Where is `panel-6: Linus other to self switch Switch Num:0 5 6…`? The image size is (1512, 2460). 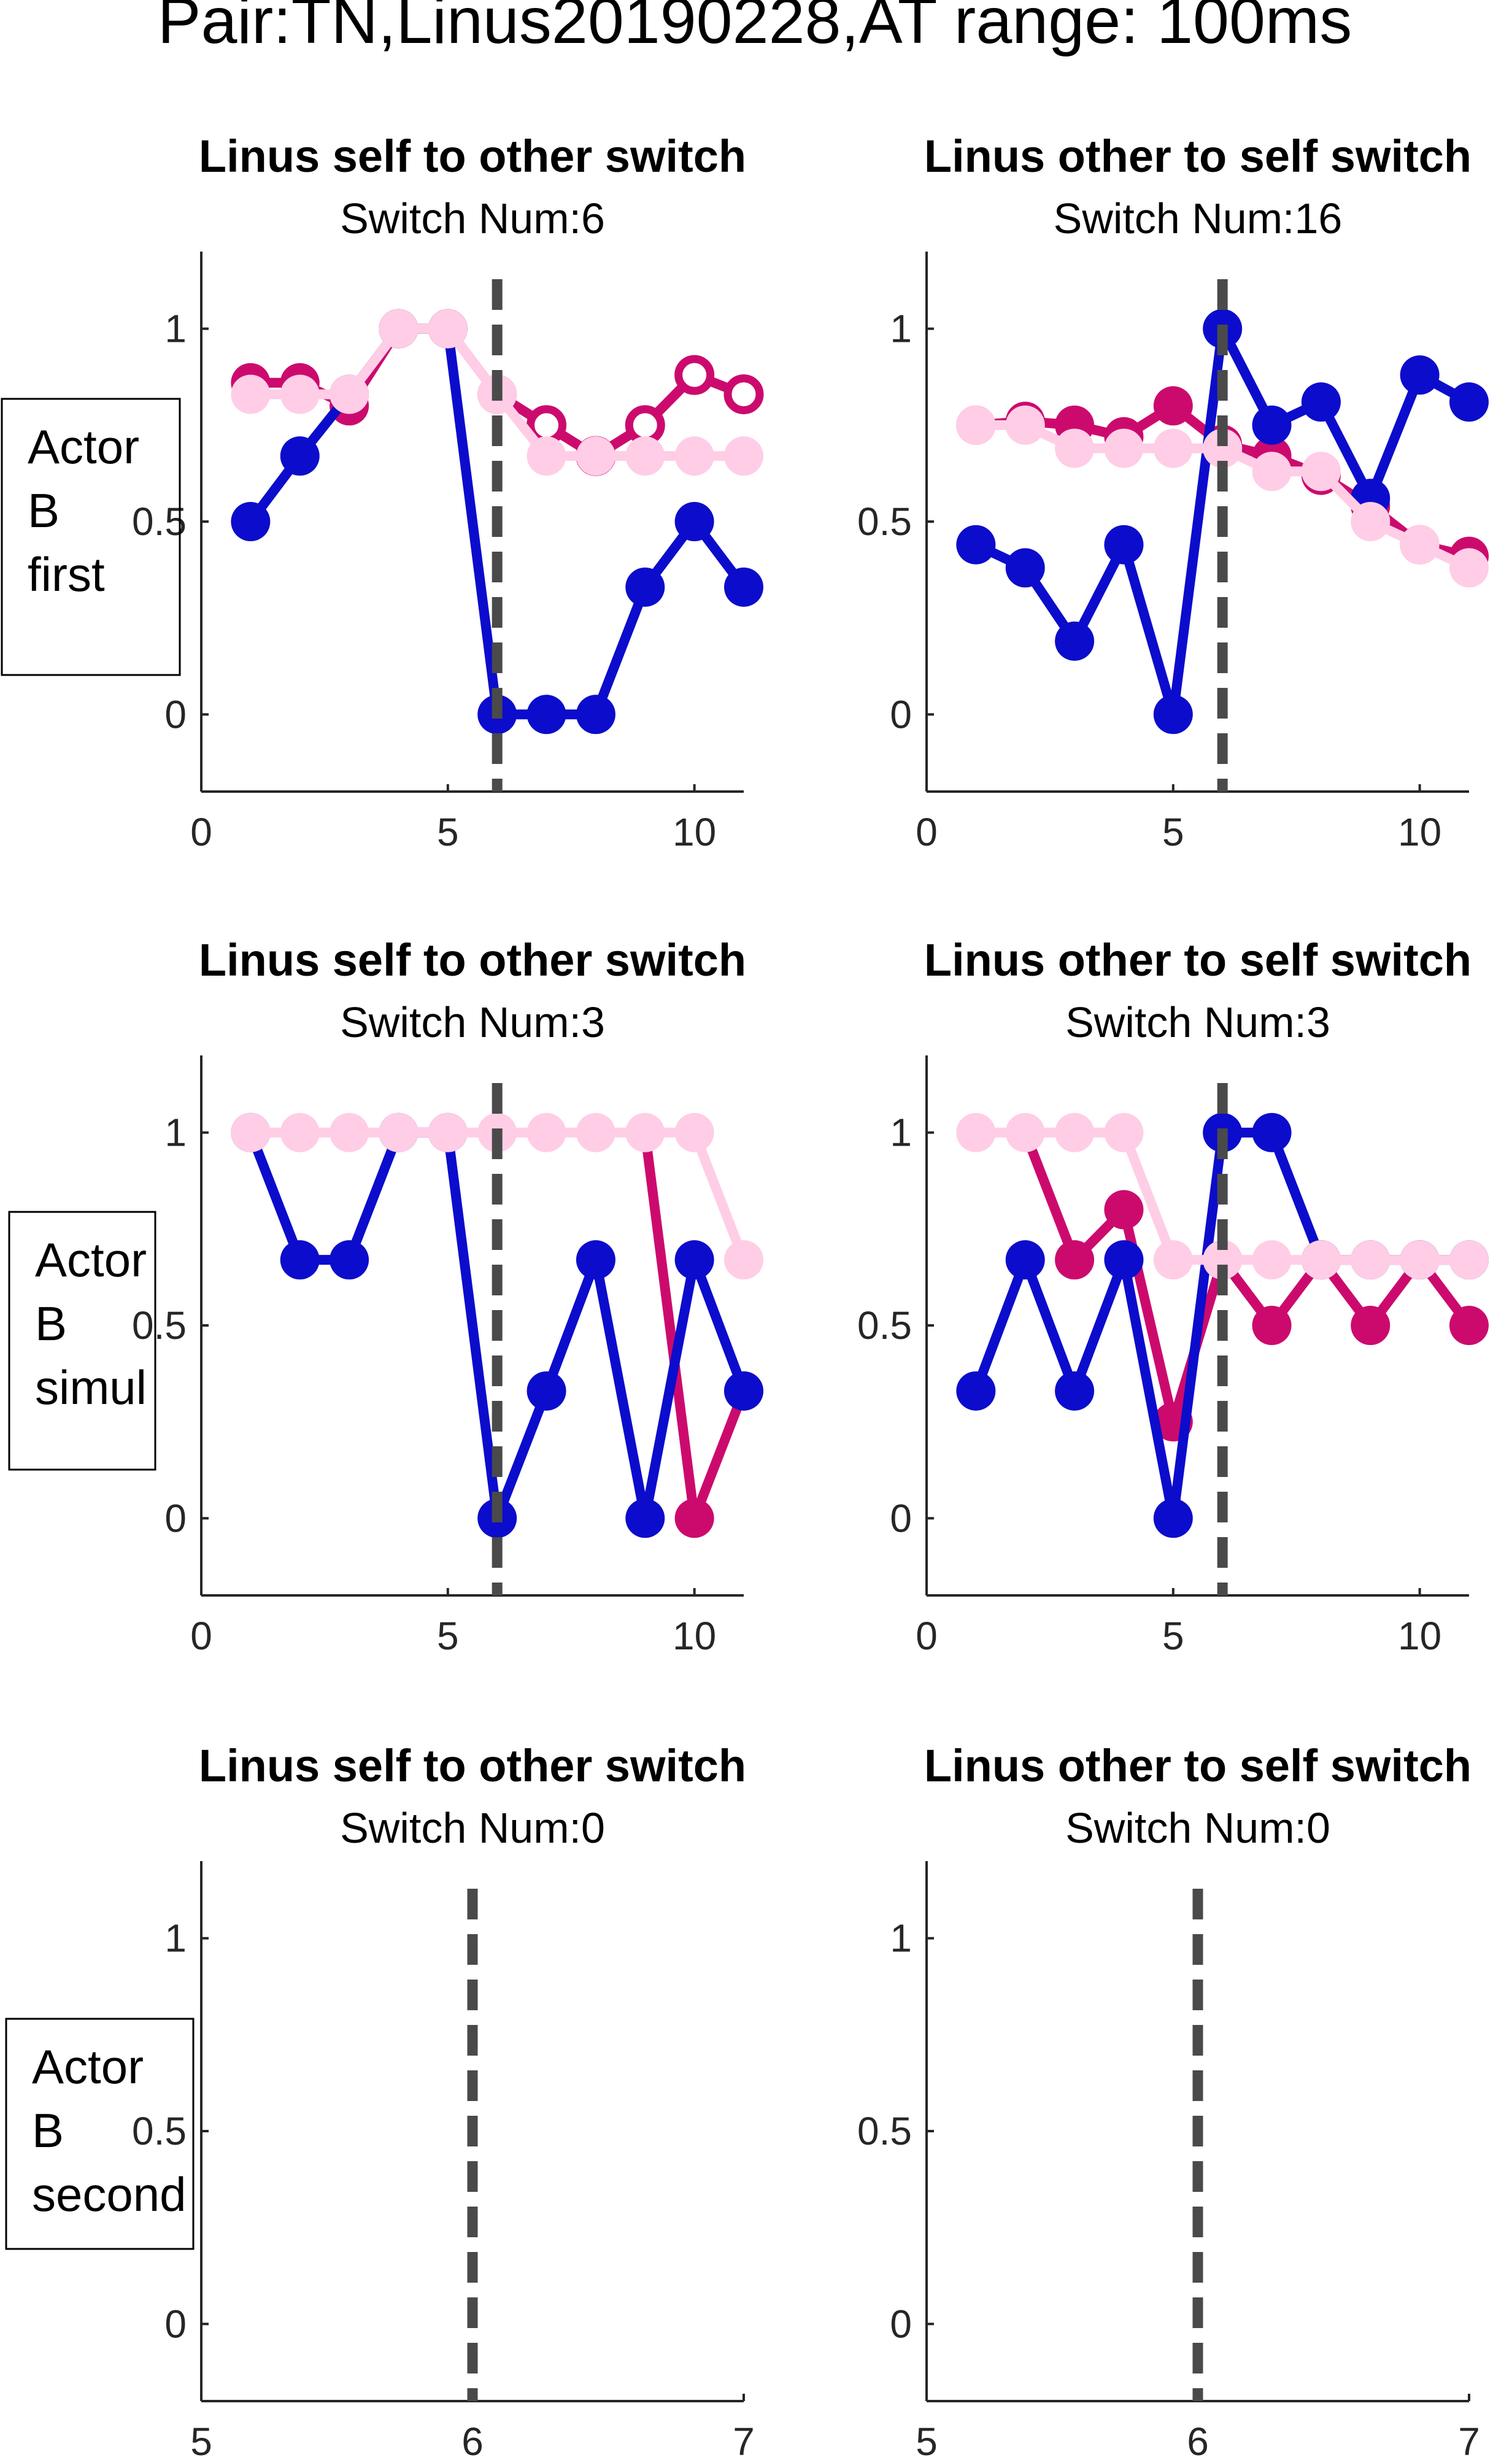 panel-6: Linus other to self switch Switch Num:0 5 6… is located at coordinates (1168, 2100).